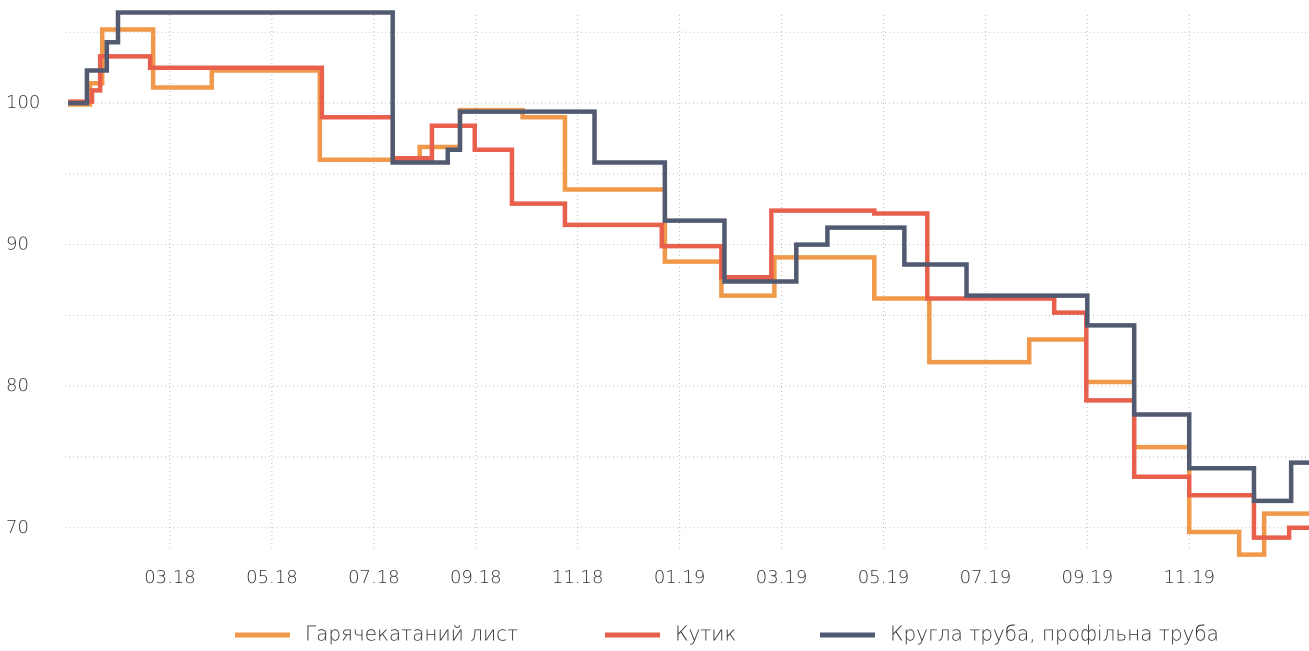 The image size is (1309, 651). What do you see at coordinates (1189, 577) in the screenshot?
I see `x-tick-label: 11.19` at bounding box center [1189, 577].